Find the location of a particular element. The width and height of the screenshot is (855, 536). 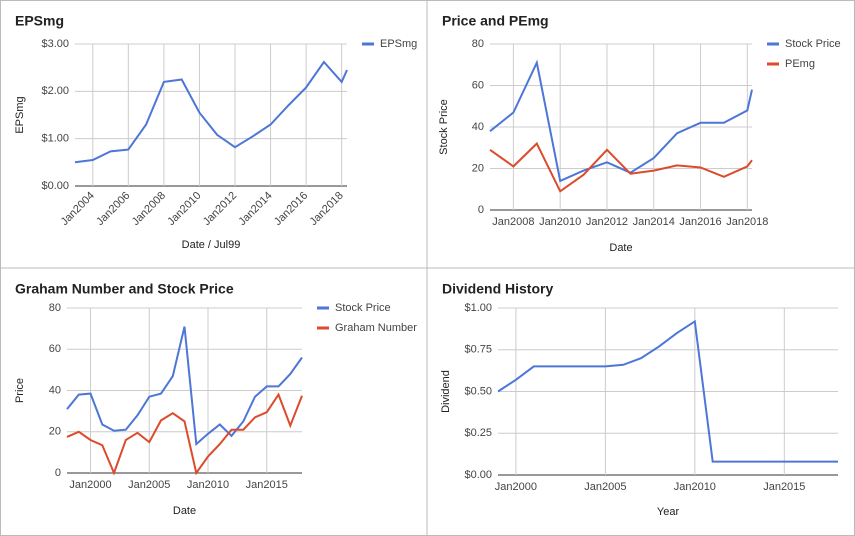

chart-title: EPSmg is located at coordinates (39, 21).